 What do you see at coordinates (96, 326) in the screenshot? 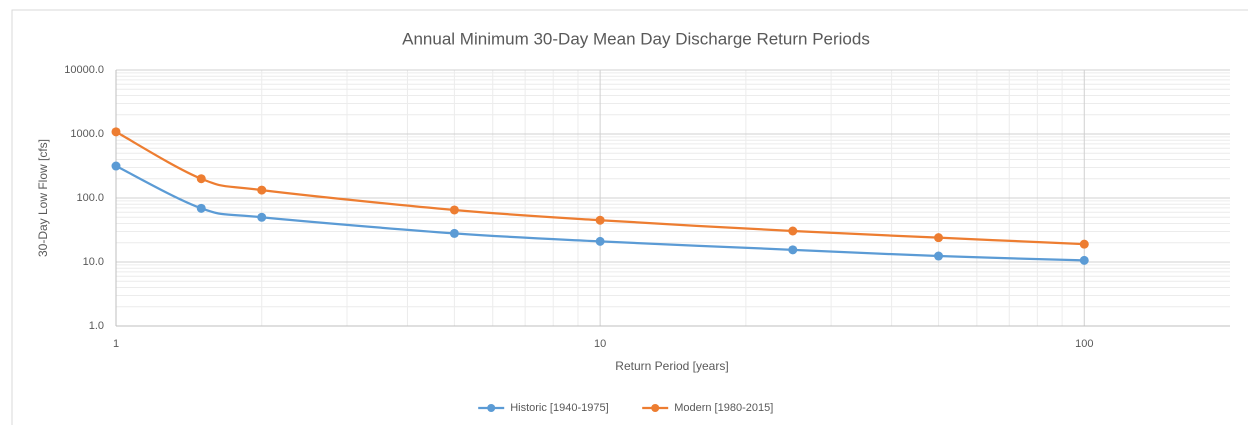
I see `y-tick-label: 1.0` at bounding box center [96, 326].